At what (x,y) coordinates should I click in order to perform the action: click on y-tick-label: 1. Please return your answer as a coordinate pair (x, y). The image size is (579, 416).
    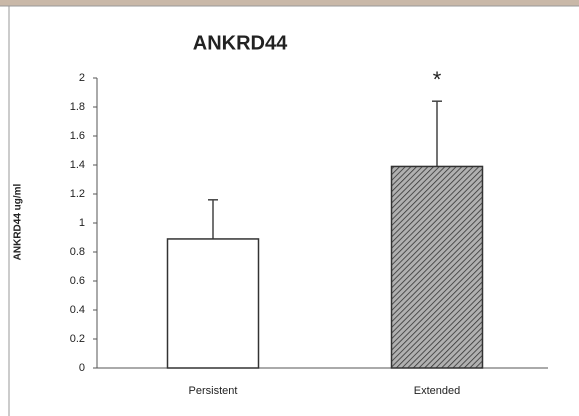
    Looking at the image, I should click on (82, 223).